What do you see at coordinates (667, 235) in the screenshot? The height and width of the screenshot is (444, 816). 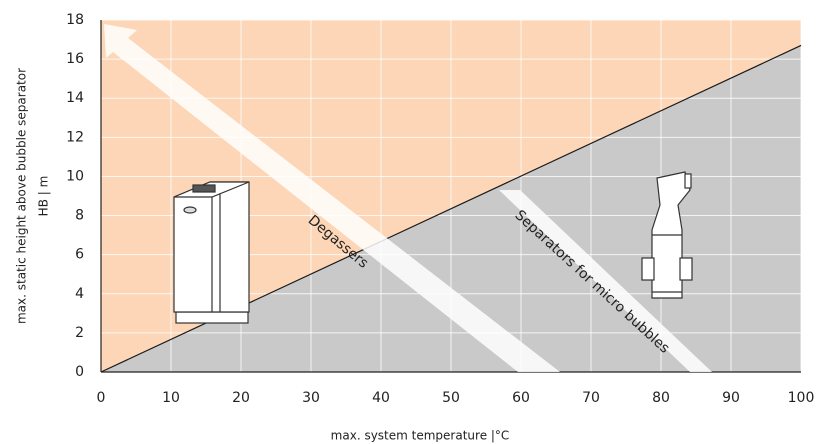 I see `separator-icon` at bounding box center [667, 235].